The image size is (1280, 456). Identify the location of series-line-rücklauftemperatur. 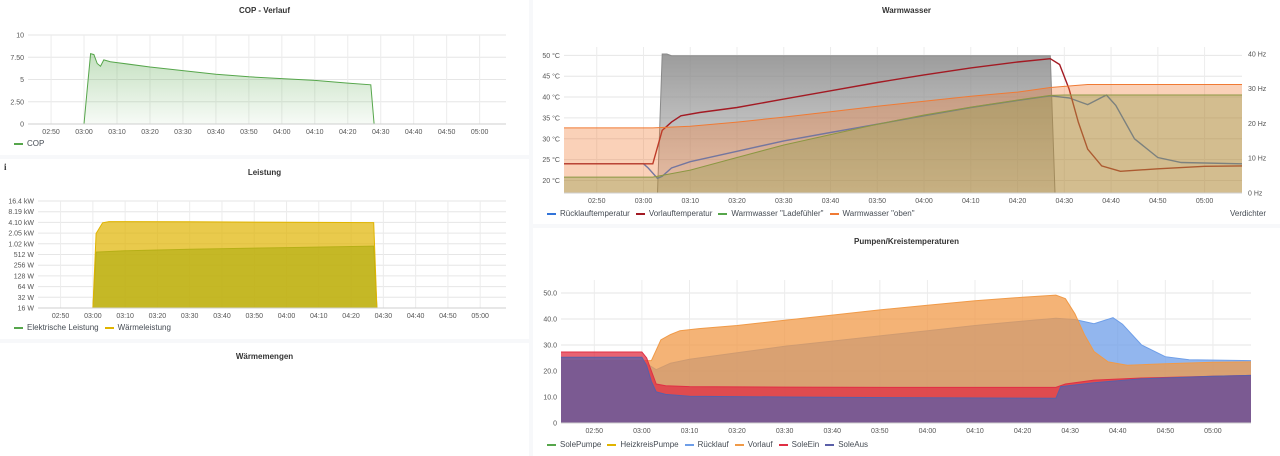
(903, 137).